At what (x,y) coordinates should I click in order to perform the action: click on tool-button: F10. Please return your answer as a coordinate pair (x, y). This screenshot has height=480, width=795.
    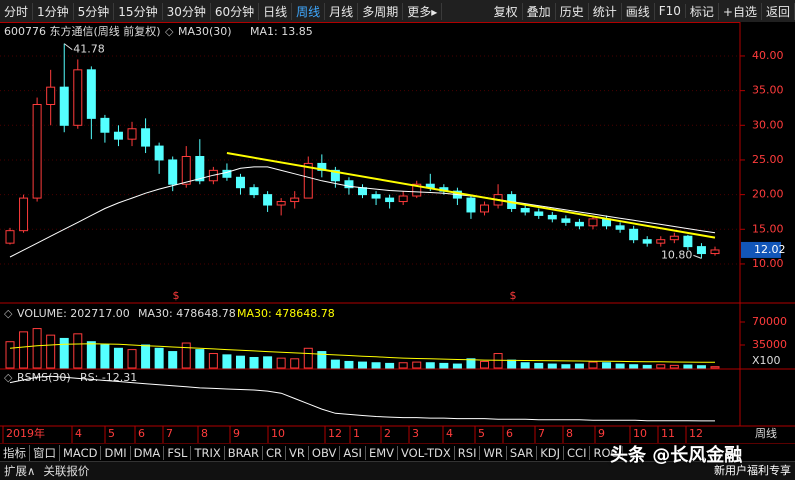
    Looking at the image, I should click on (670, 11).